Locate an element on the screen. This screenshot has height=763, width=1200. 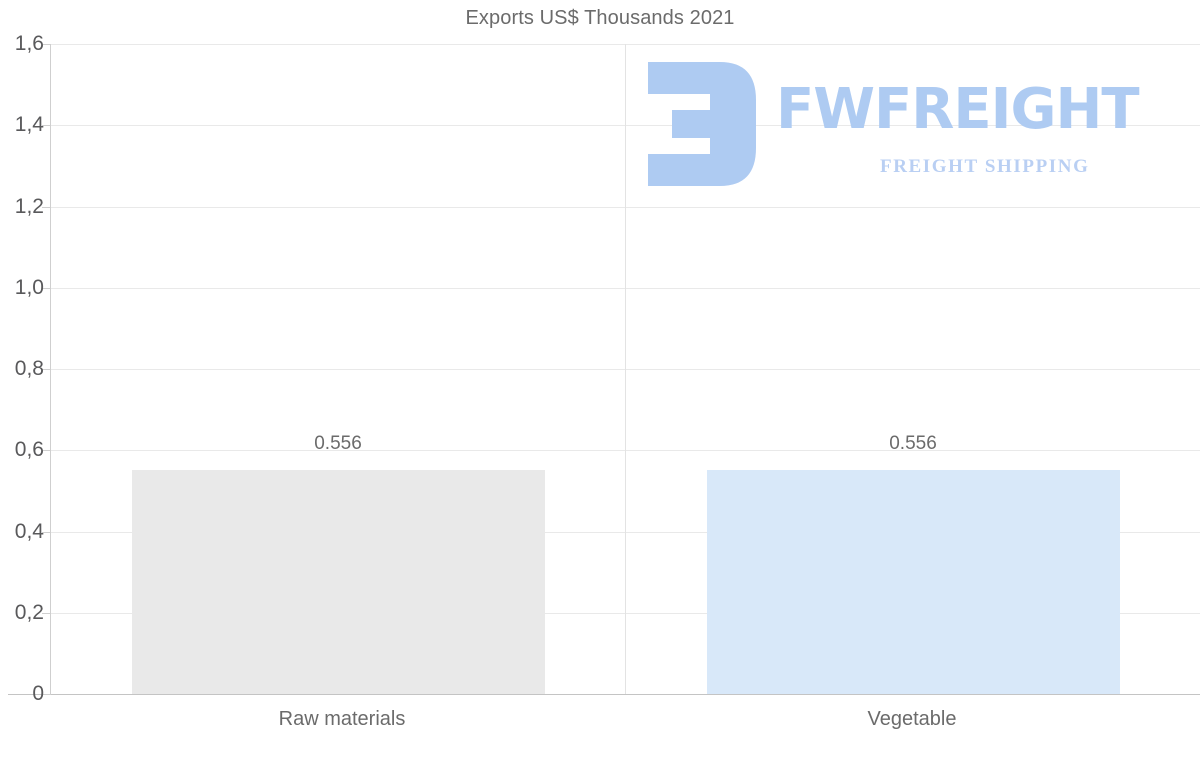
x-axis-category-label-vegetable: Vegetable is located at coordinates (912, 719).